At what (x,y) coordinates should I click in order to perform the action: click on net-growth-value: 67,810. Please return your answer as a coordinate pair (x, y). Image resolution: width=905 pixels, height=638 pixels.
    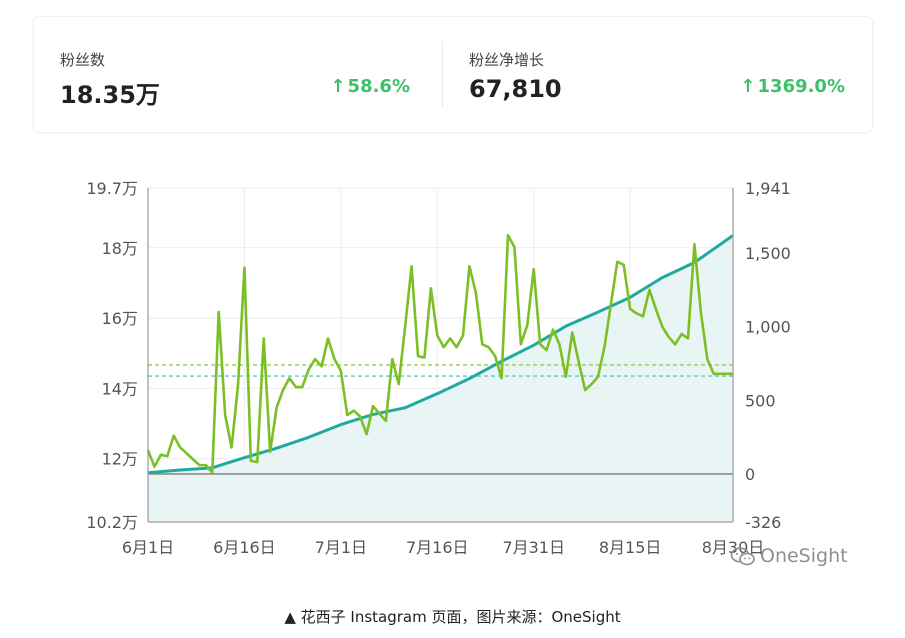
    Looking at the image, I should click on (515, 89).